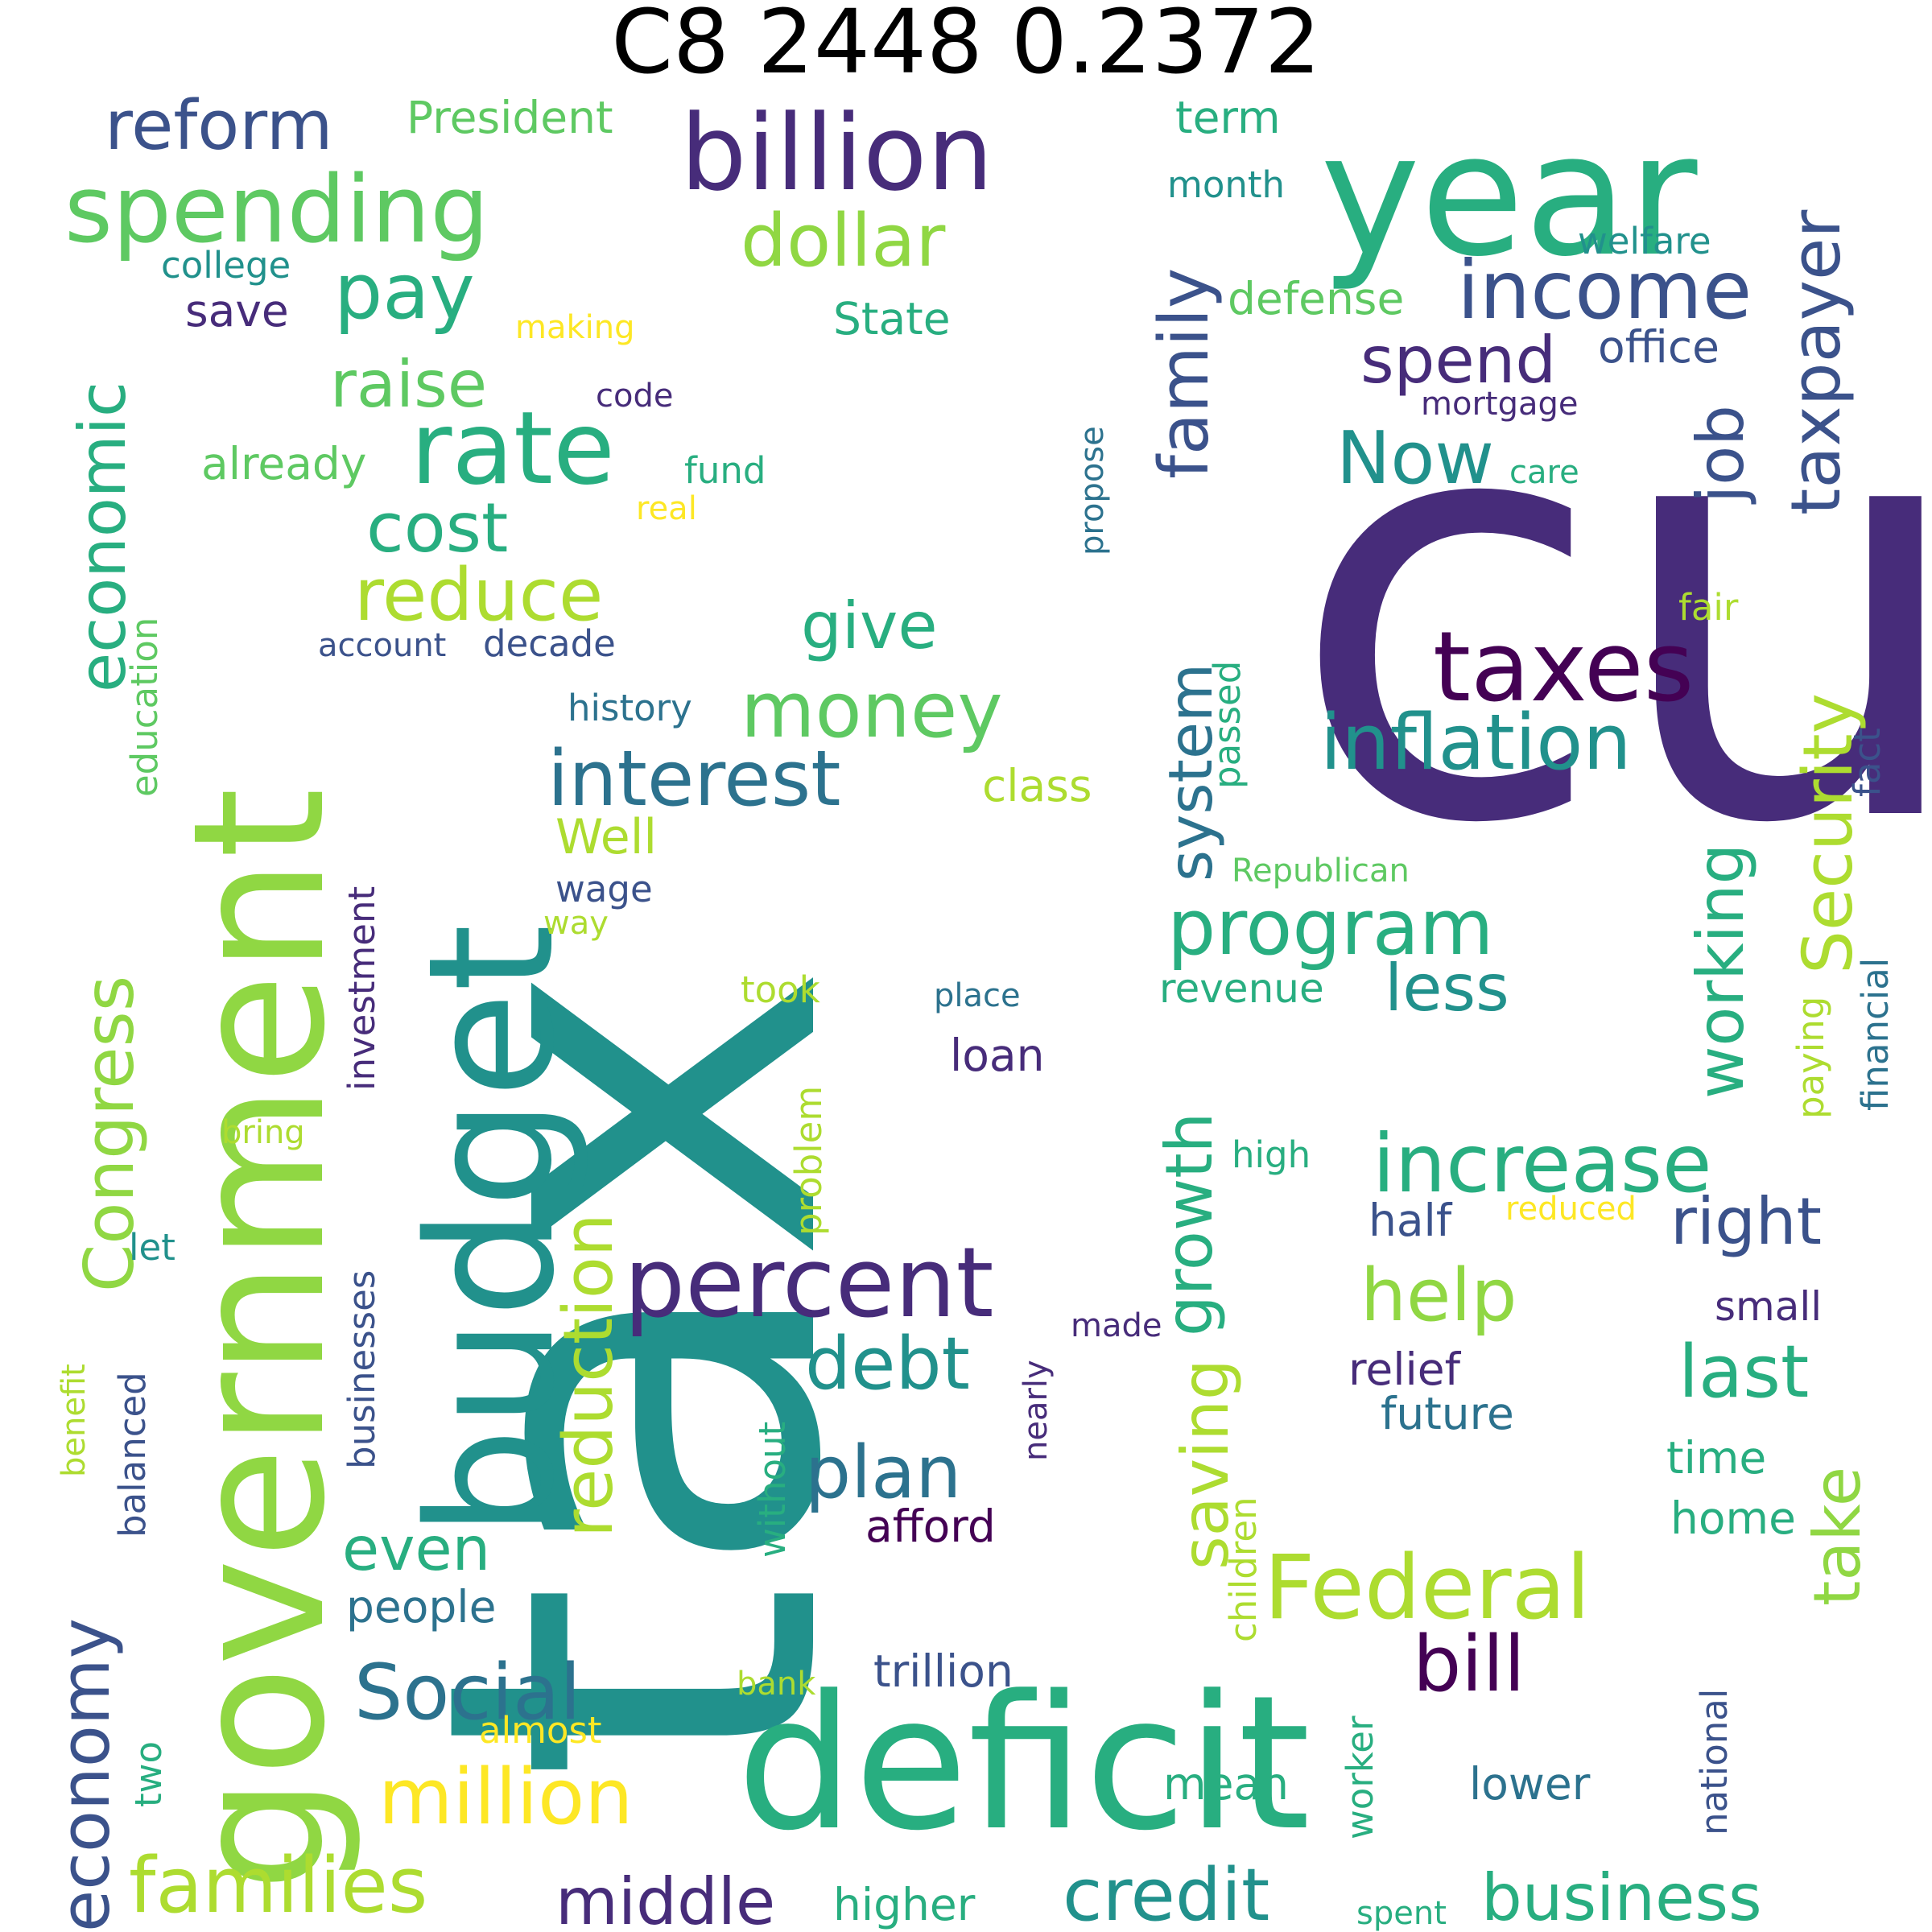  I want to click on word-now: Now, so click(1415, 458).